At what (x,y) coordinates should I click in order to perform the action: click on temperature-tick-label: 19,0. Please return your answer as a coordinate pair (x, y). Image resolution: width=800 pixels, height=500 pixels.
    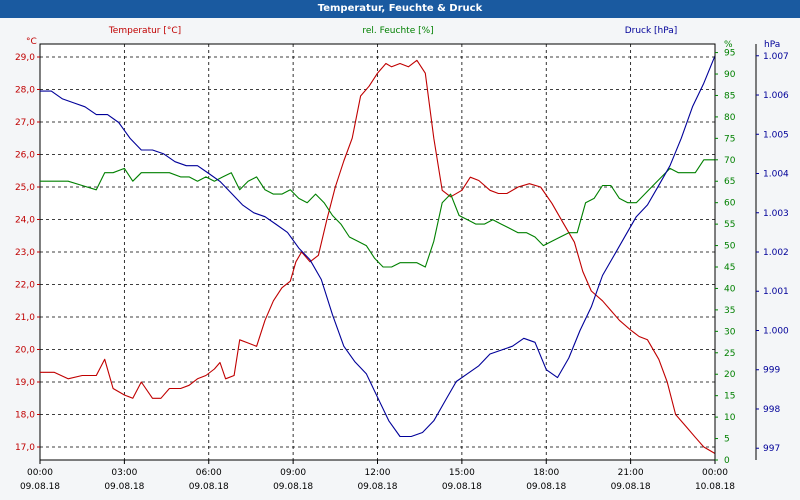
    Looking at the image, I should click on (25, 383).